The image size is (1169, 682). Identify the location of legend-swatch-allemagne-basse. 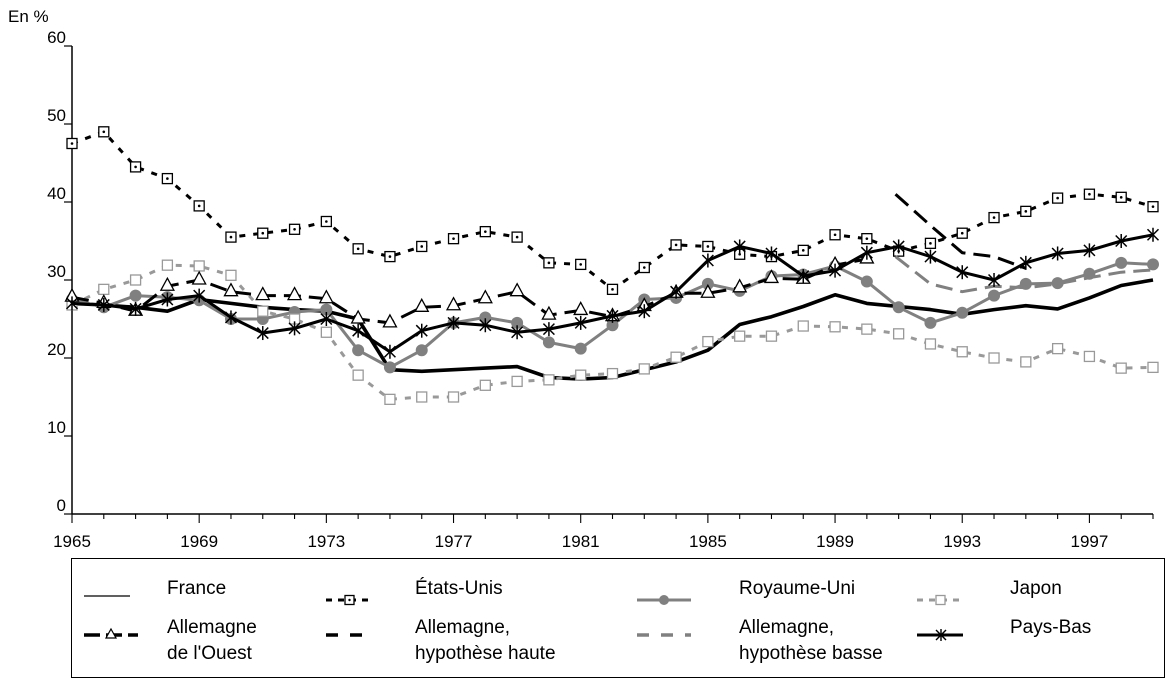
(664, 635).